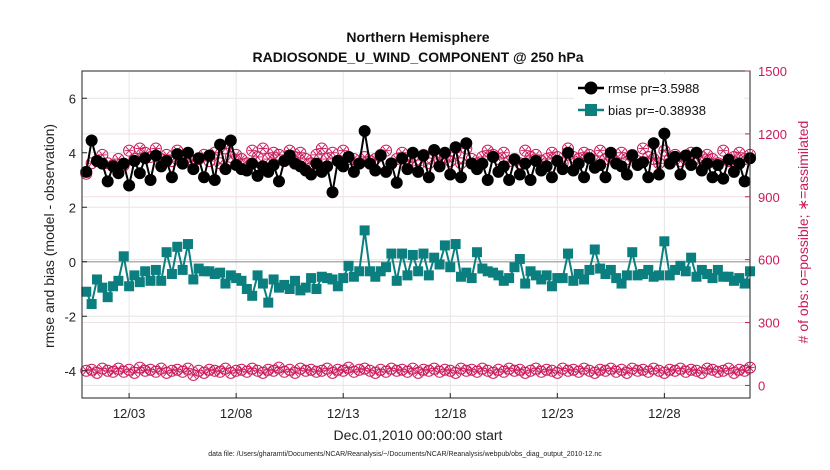  What do you see at coordinates (772, 134) in the screenshot?
I see `right-tick-label: 1200` at bounding box center [772, 134].